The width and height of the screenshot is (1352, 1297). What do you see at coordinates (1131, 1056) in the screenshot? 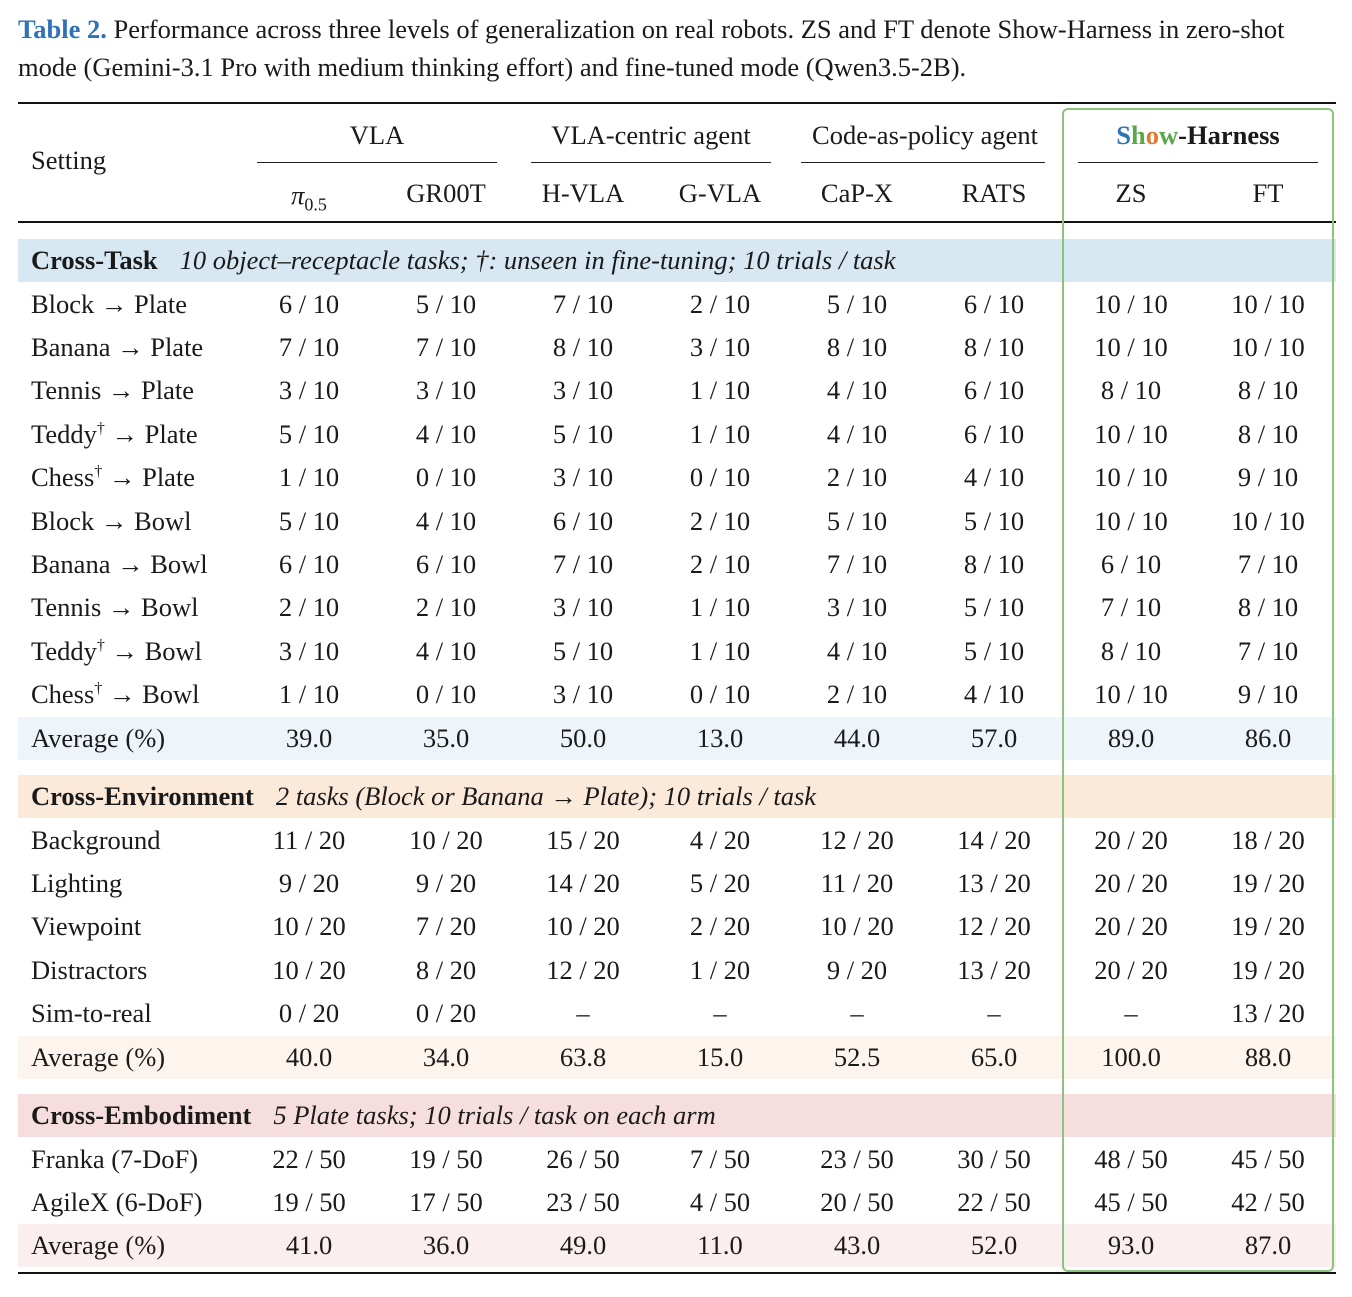
I see `average-cell: 100.0` at bounding box center [1131, 1056].